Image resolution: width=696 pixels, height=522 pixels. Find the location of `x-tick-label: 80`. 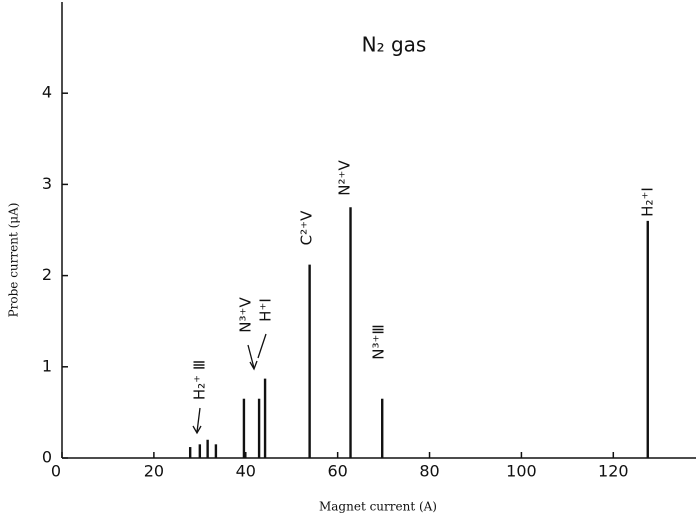

x-tick-label: 80 is located at coordinates (429, 471).